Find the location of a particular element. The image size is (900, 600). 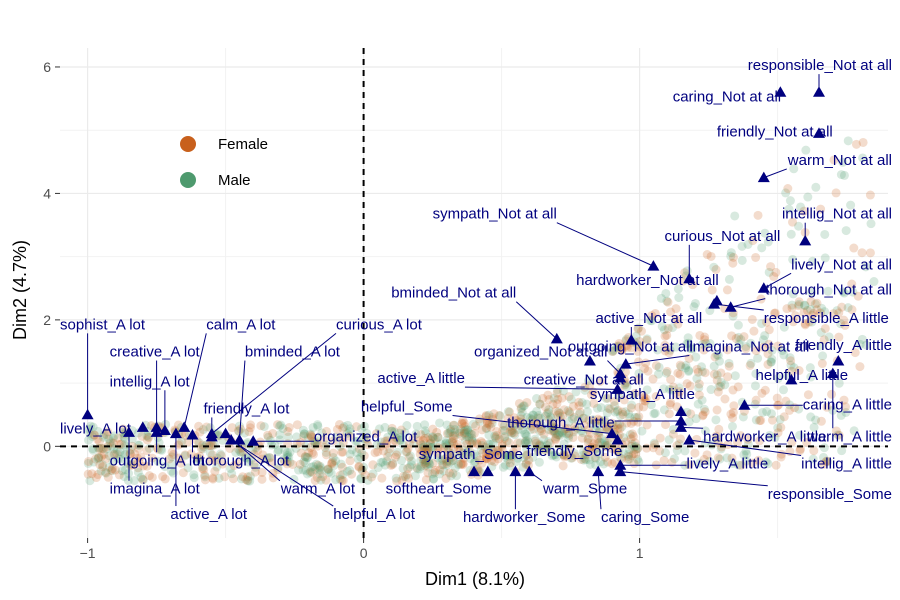

x-axis-title: Dim1 (8.1%) is located at coordinates (475, 579).